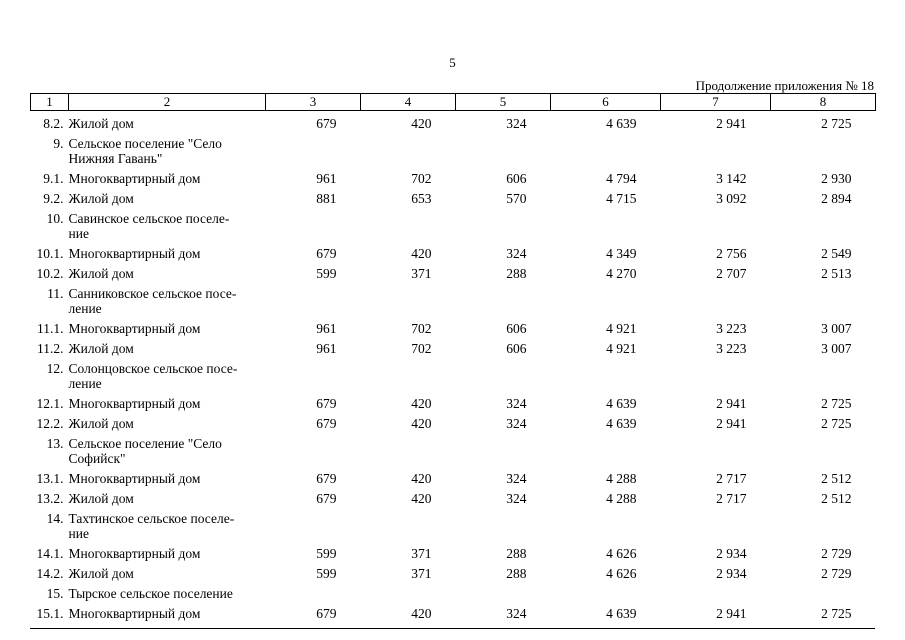 This screenshot has height=640, width=905. I want to click on table-row: 13.2. Жилой дом 679 420 324 4 288 2 717 2 512, so click(453, 496).